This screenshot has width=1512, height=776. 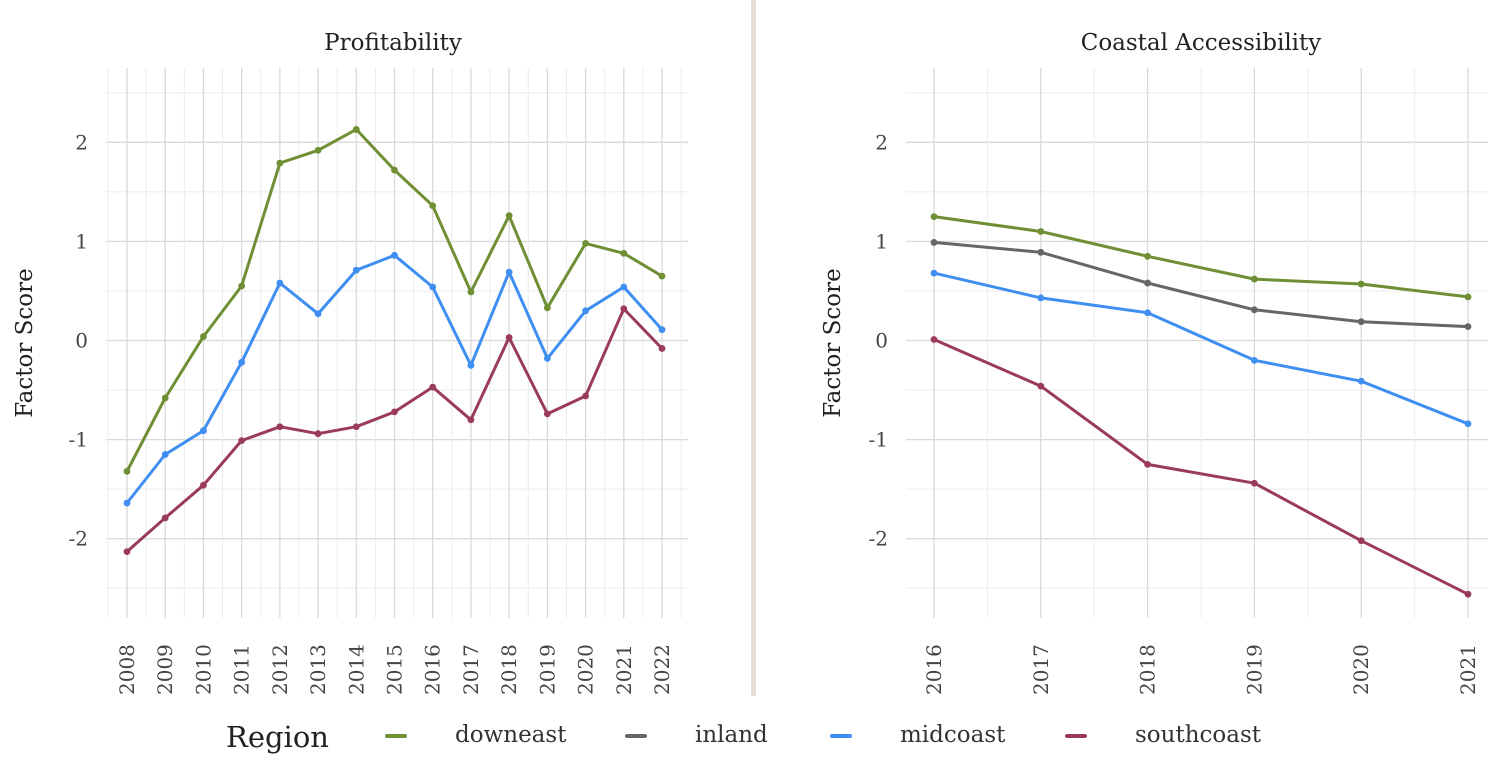 What do you see at coordinates (881, 142) in the screenshot?
I see `y-tick-label: 2` at bounding box center [881, 142].